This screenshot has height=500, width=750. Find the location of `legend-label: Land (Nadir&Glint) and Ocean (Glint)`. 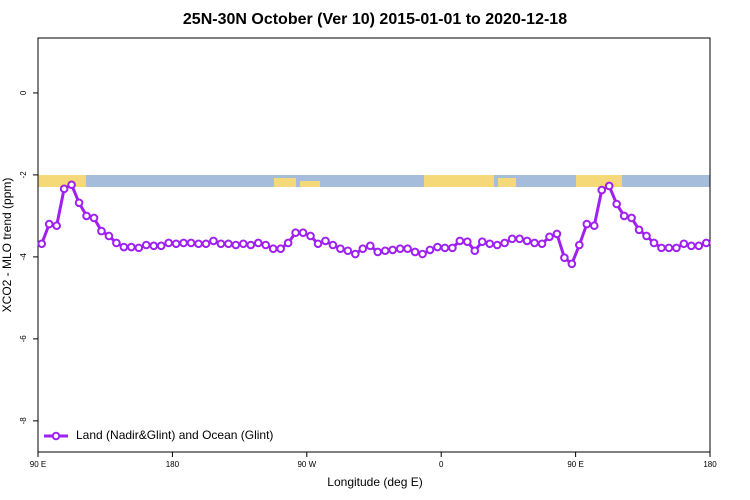

legend-label: Land (Nadir&Glint) and Ocean (Glint) is located at coordinates (174, 435).